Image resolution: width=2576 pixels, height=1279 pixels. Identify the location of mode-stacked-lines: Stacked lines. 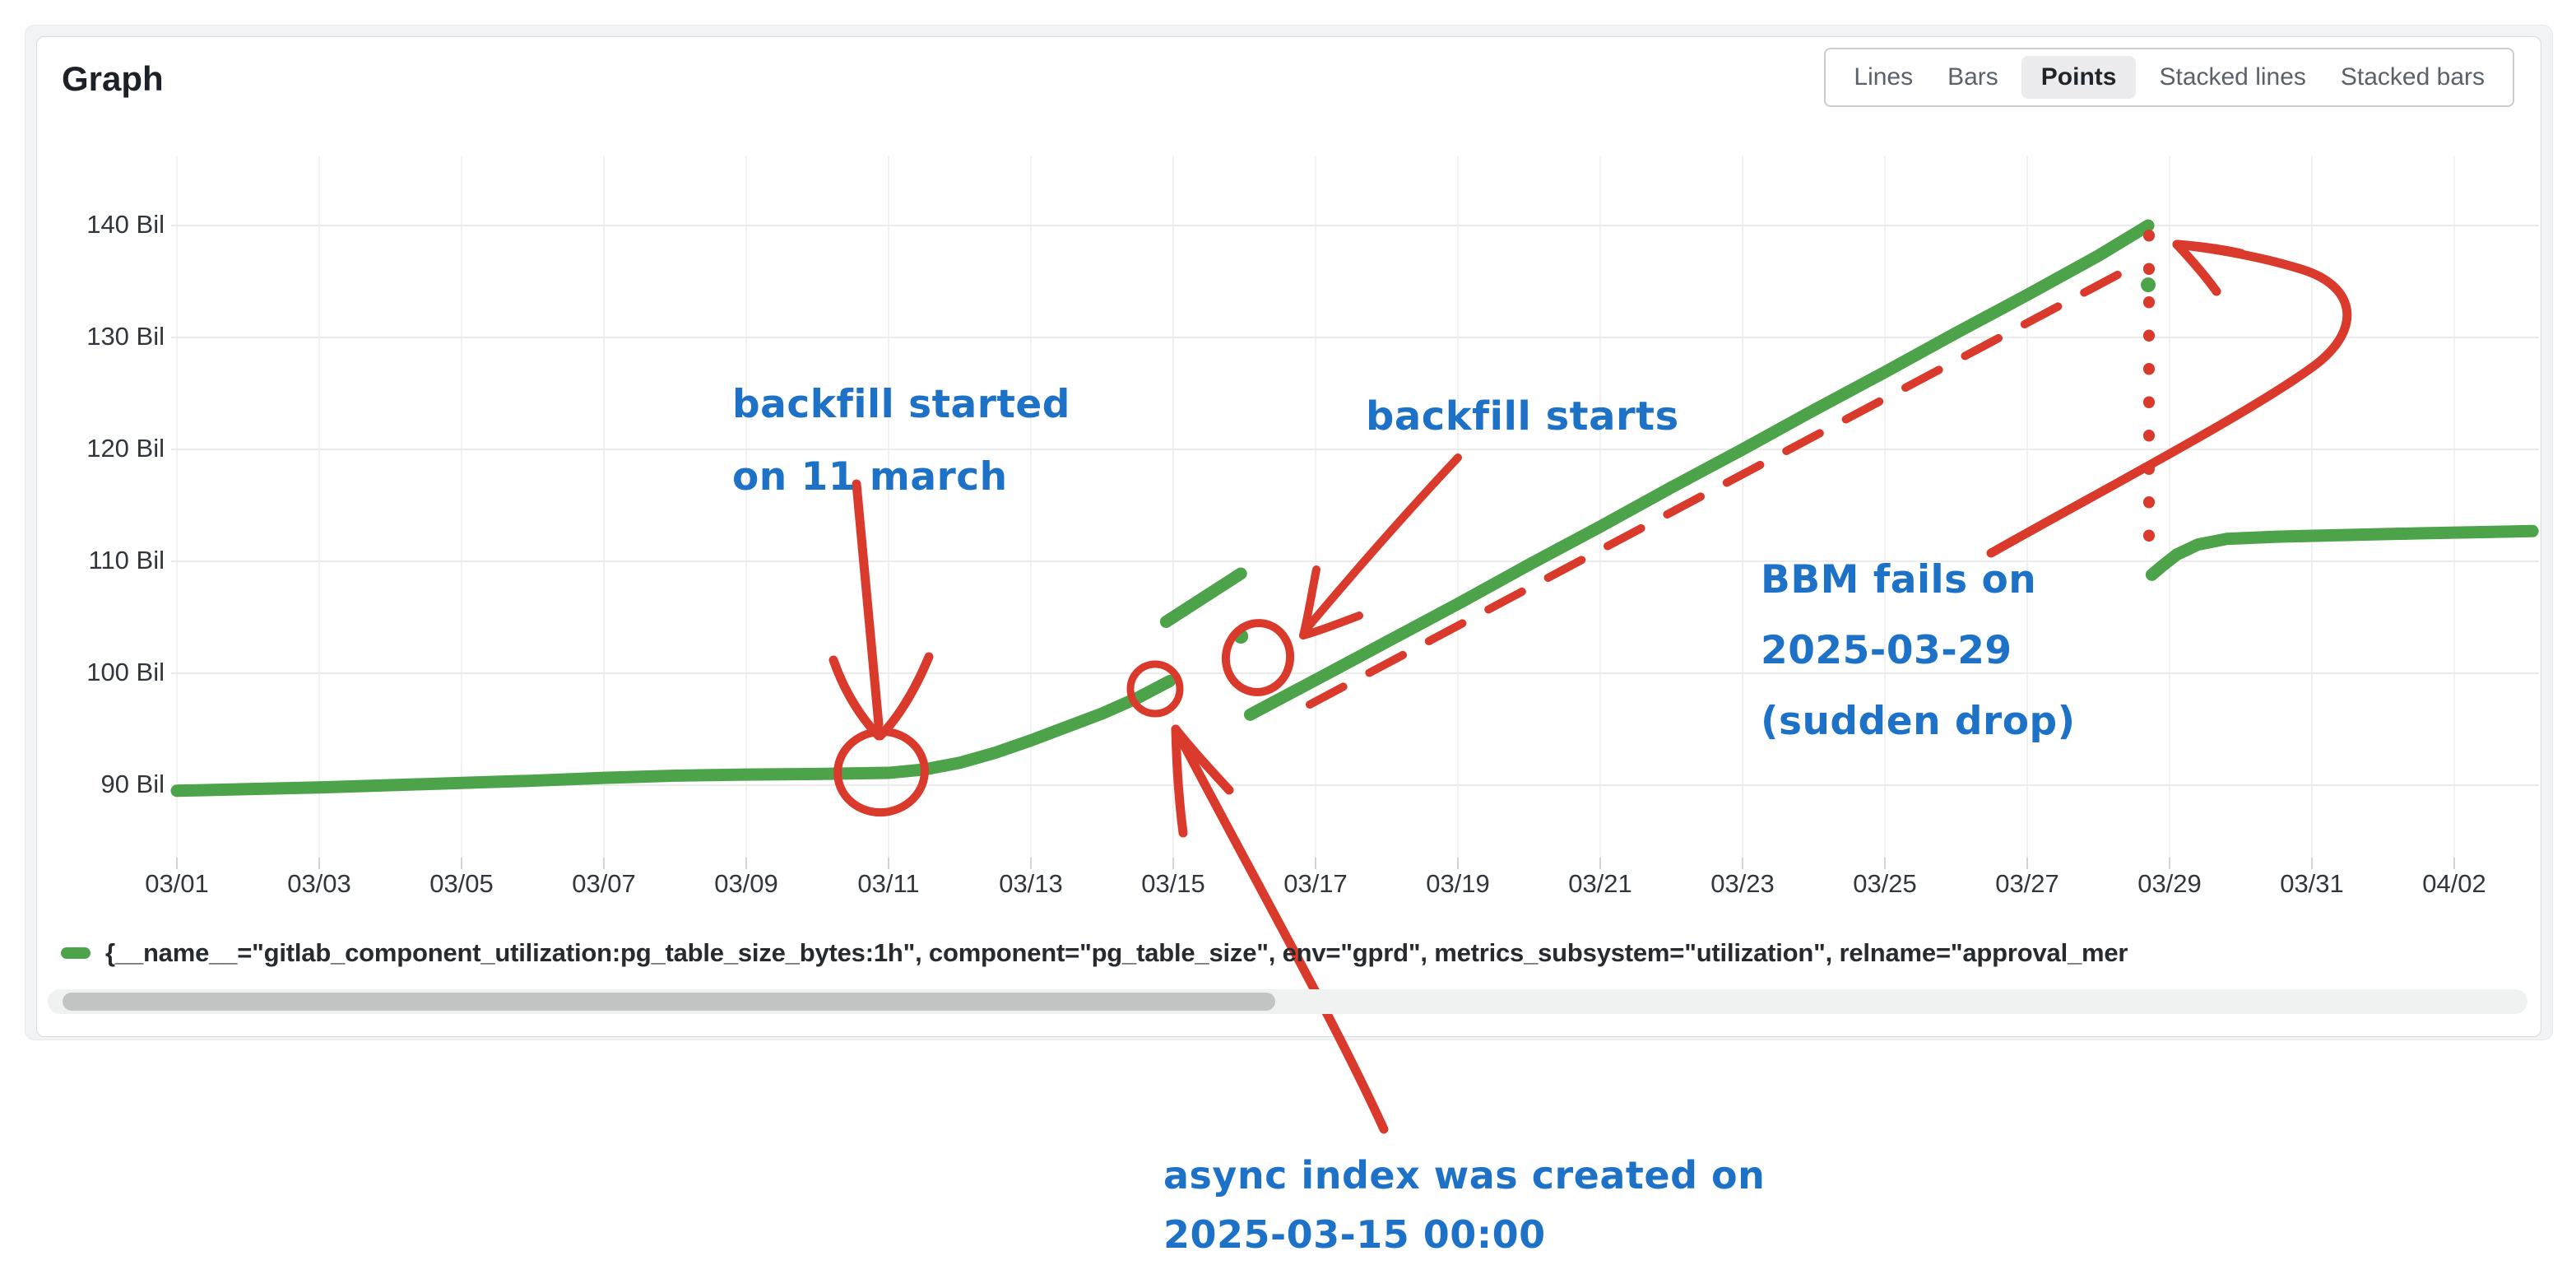
(2232, 77).